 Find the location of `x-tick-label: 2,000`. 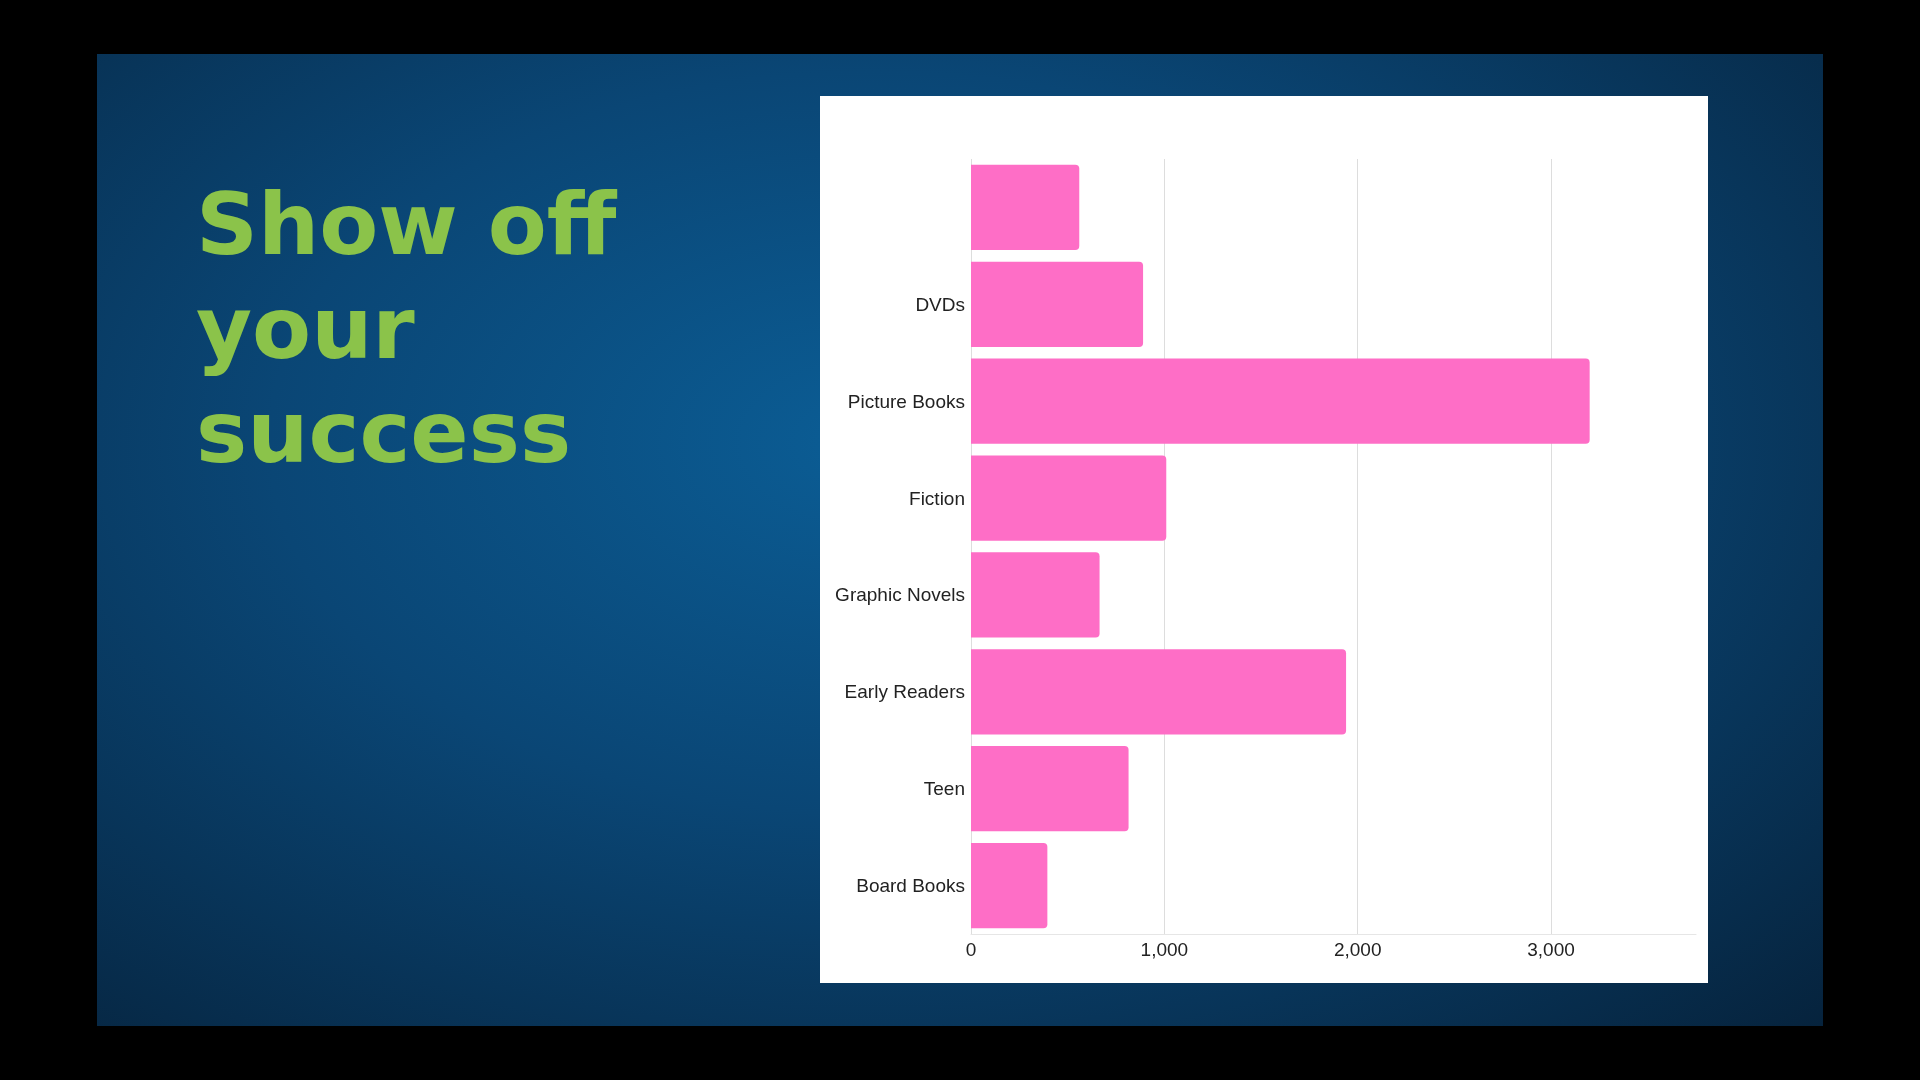

x-tick-label: 2,000 is located at coordinates (1357, 949).